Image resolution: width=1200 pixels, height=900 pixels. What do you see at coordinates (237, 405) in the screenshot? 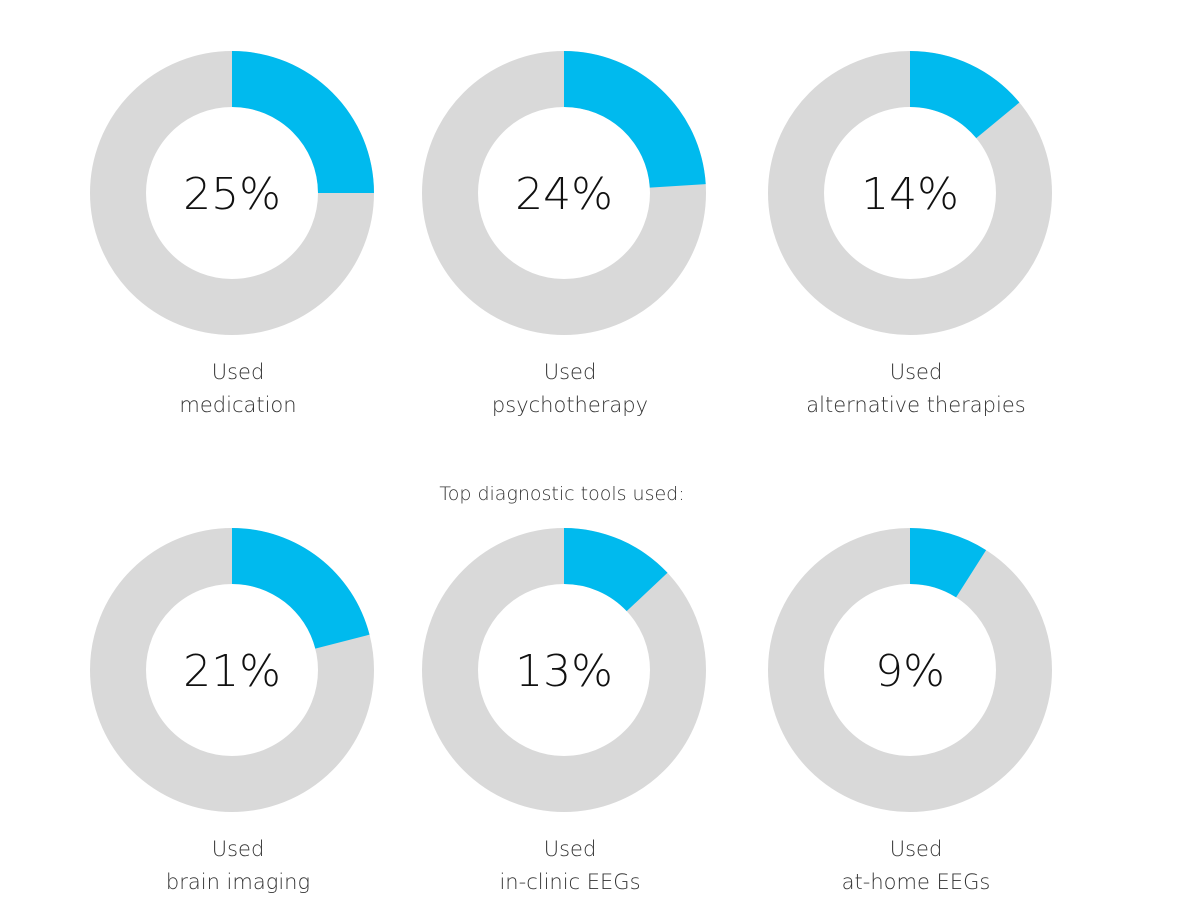
I see `donut-caption-line2-0: medication` at bounding box center [237, 405].